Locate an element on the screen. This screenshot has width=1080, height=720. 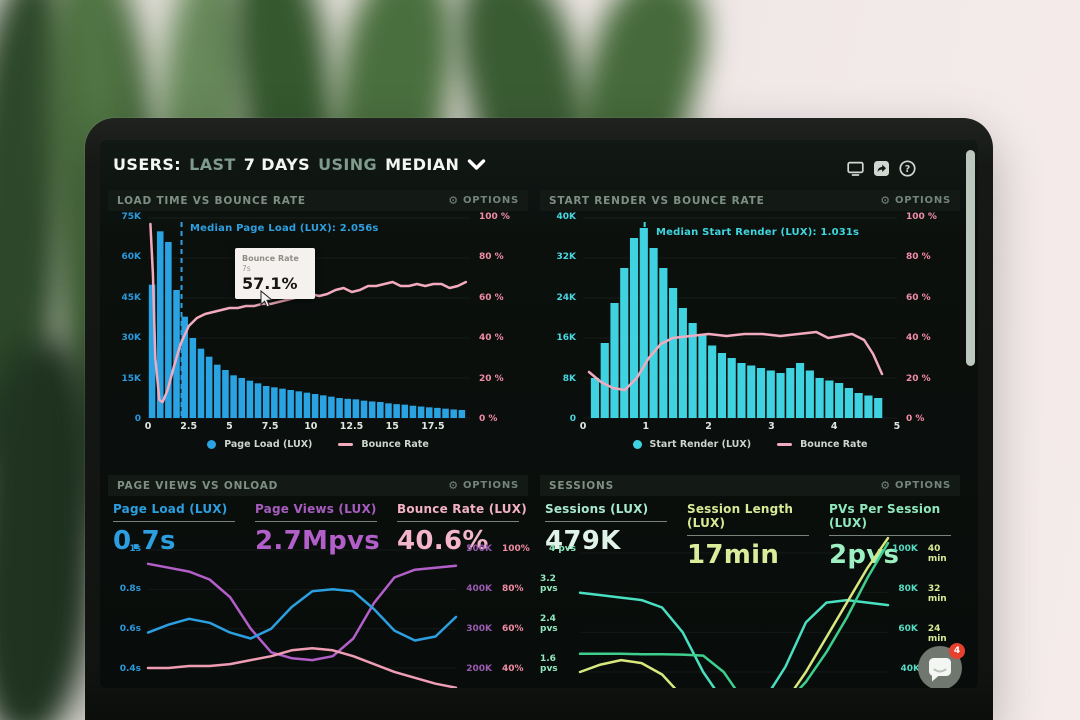
axis-tick-label: 400K is located at coordinates (479, 589).